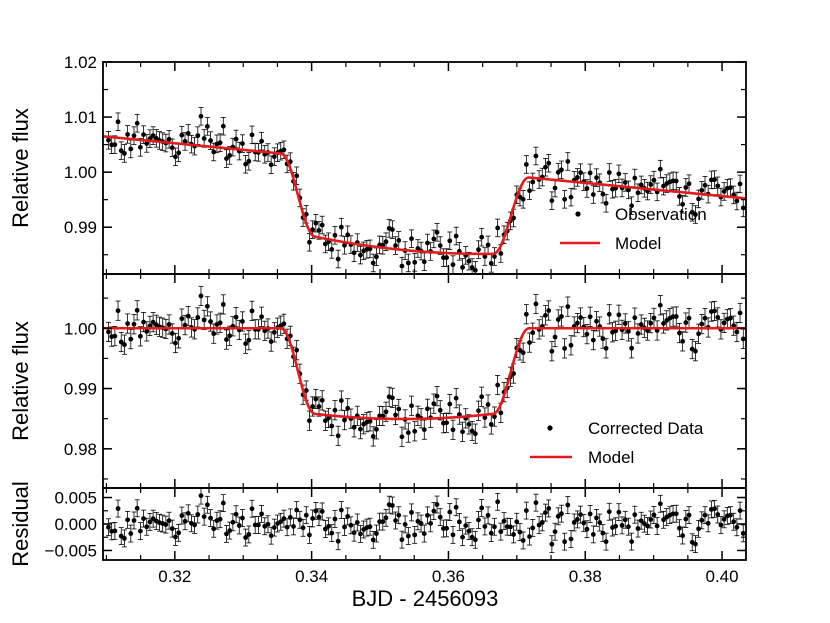  What do you see at coordinates (617, 443) in the screenshot?
I see `legend: Corrected Data Model` at bounding box center [617, 443].